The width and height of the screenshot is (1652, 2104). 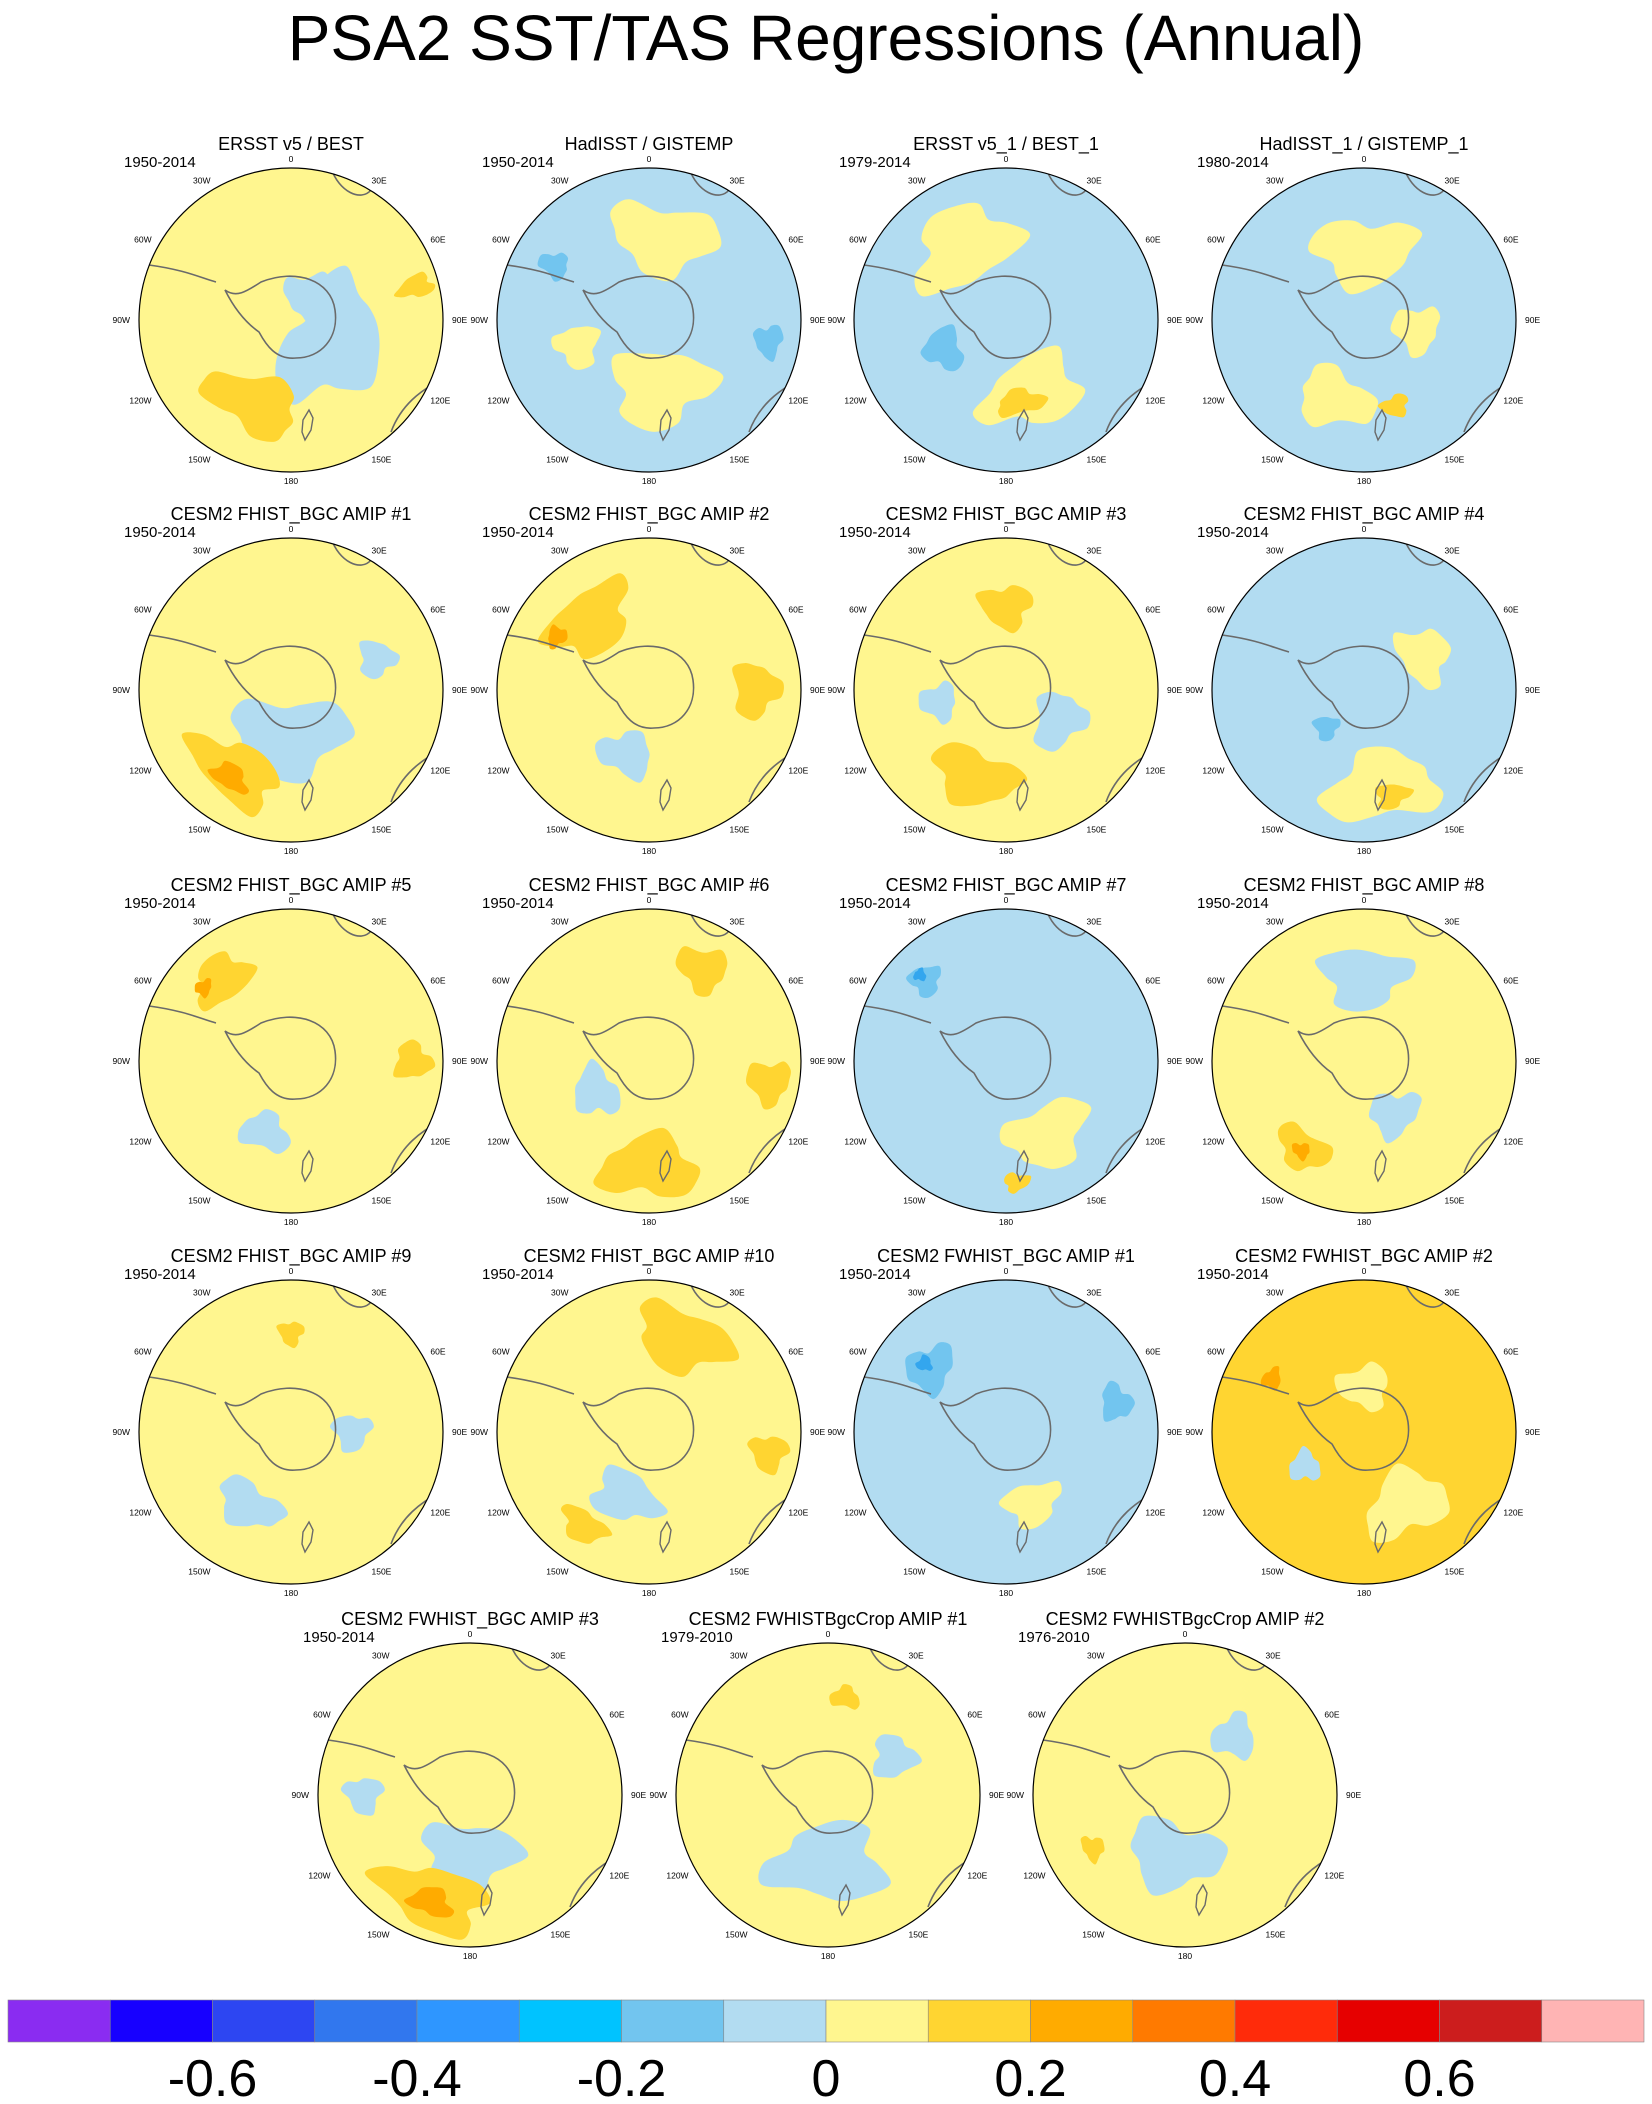 What do you see at coordinates (417, 2077) in the screenshot?
I see `colorbar-label: -0.4` at bounding box center [417, 2077].